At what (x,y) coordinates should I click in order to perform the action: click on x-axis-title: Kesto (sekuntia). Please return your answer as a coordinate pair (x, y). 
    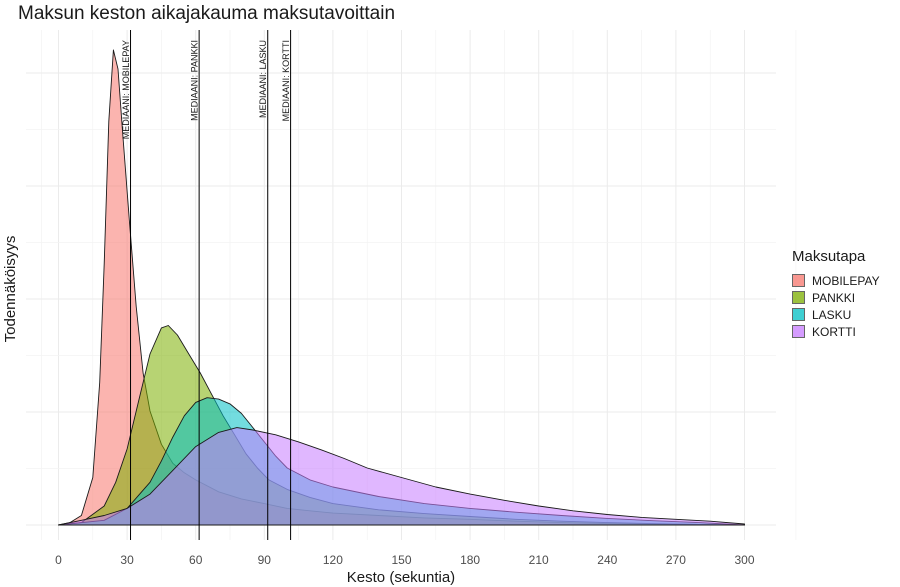
    Looking at the image, I should click on (401, 577).